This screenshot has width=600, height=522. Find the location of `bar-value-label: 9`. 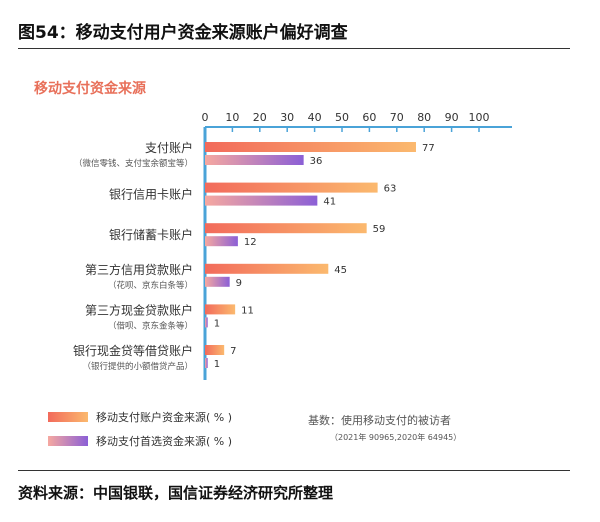

bar-value-label: 9 is located at coordinates (239, 283).